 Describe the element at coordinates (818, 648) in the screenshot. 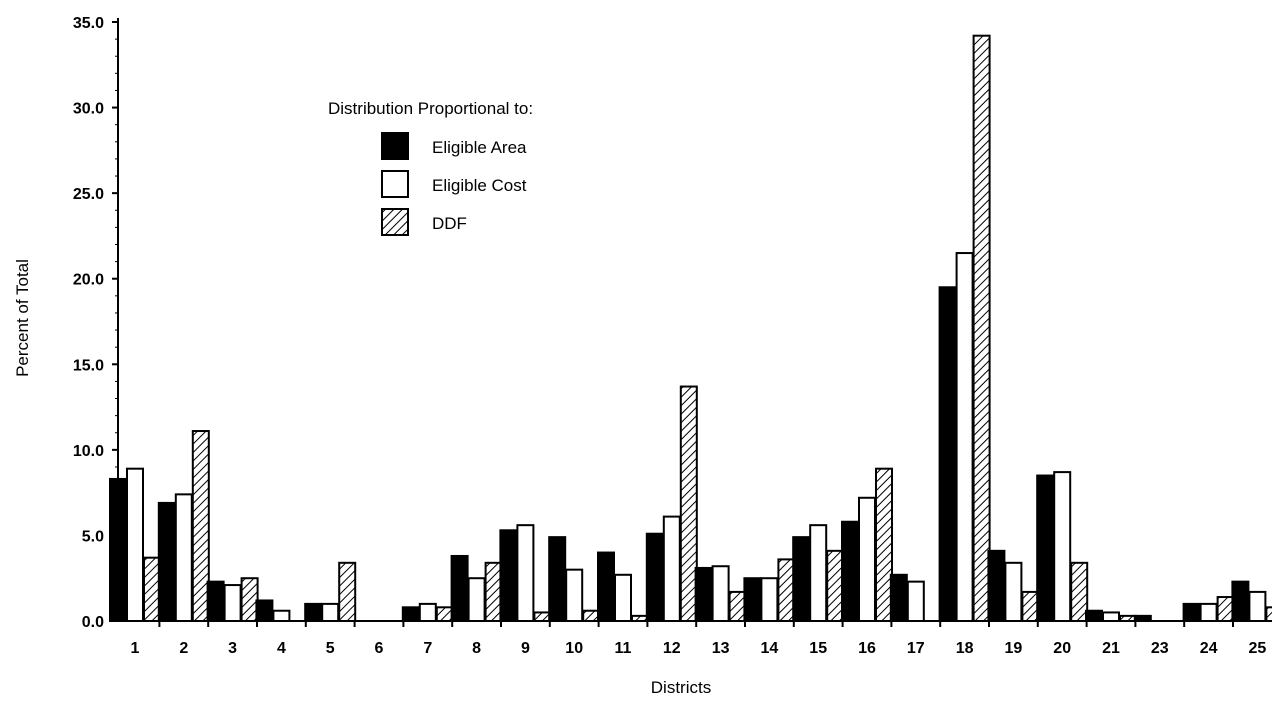

I see `x-tick-label: 15` at that location.